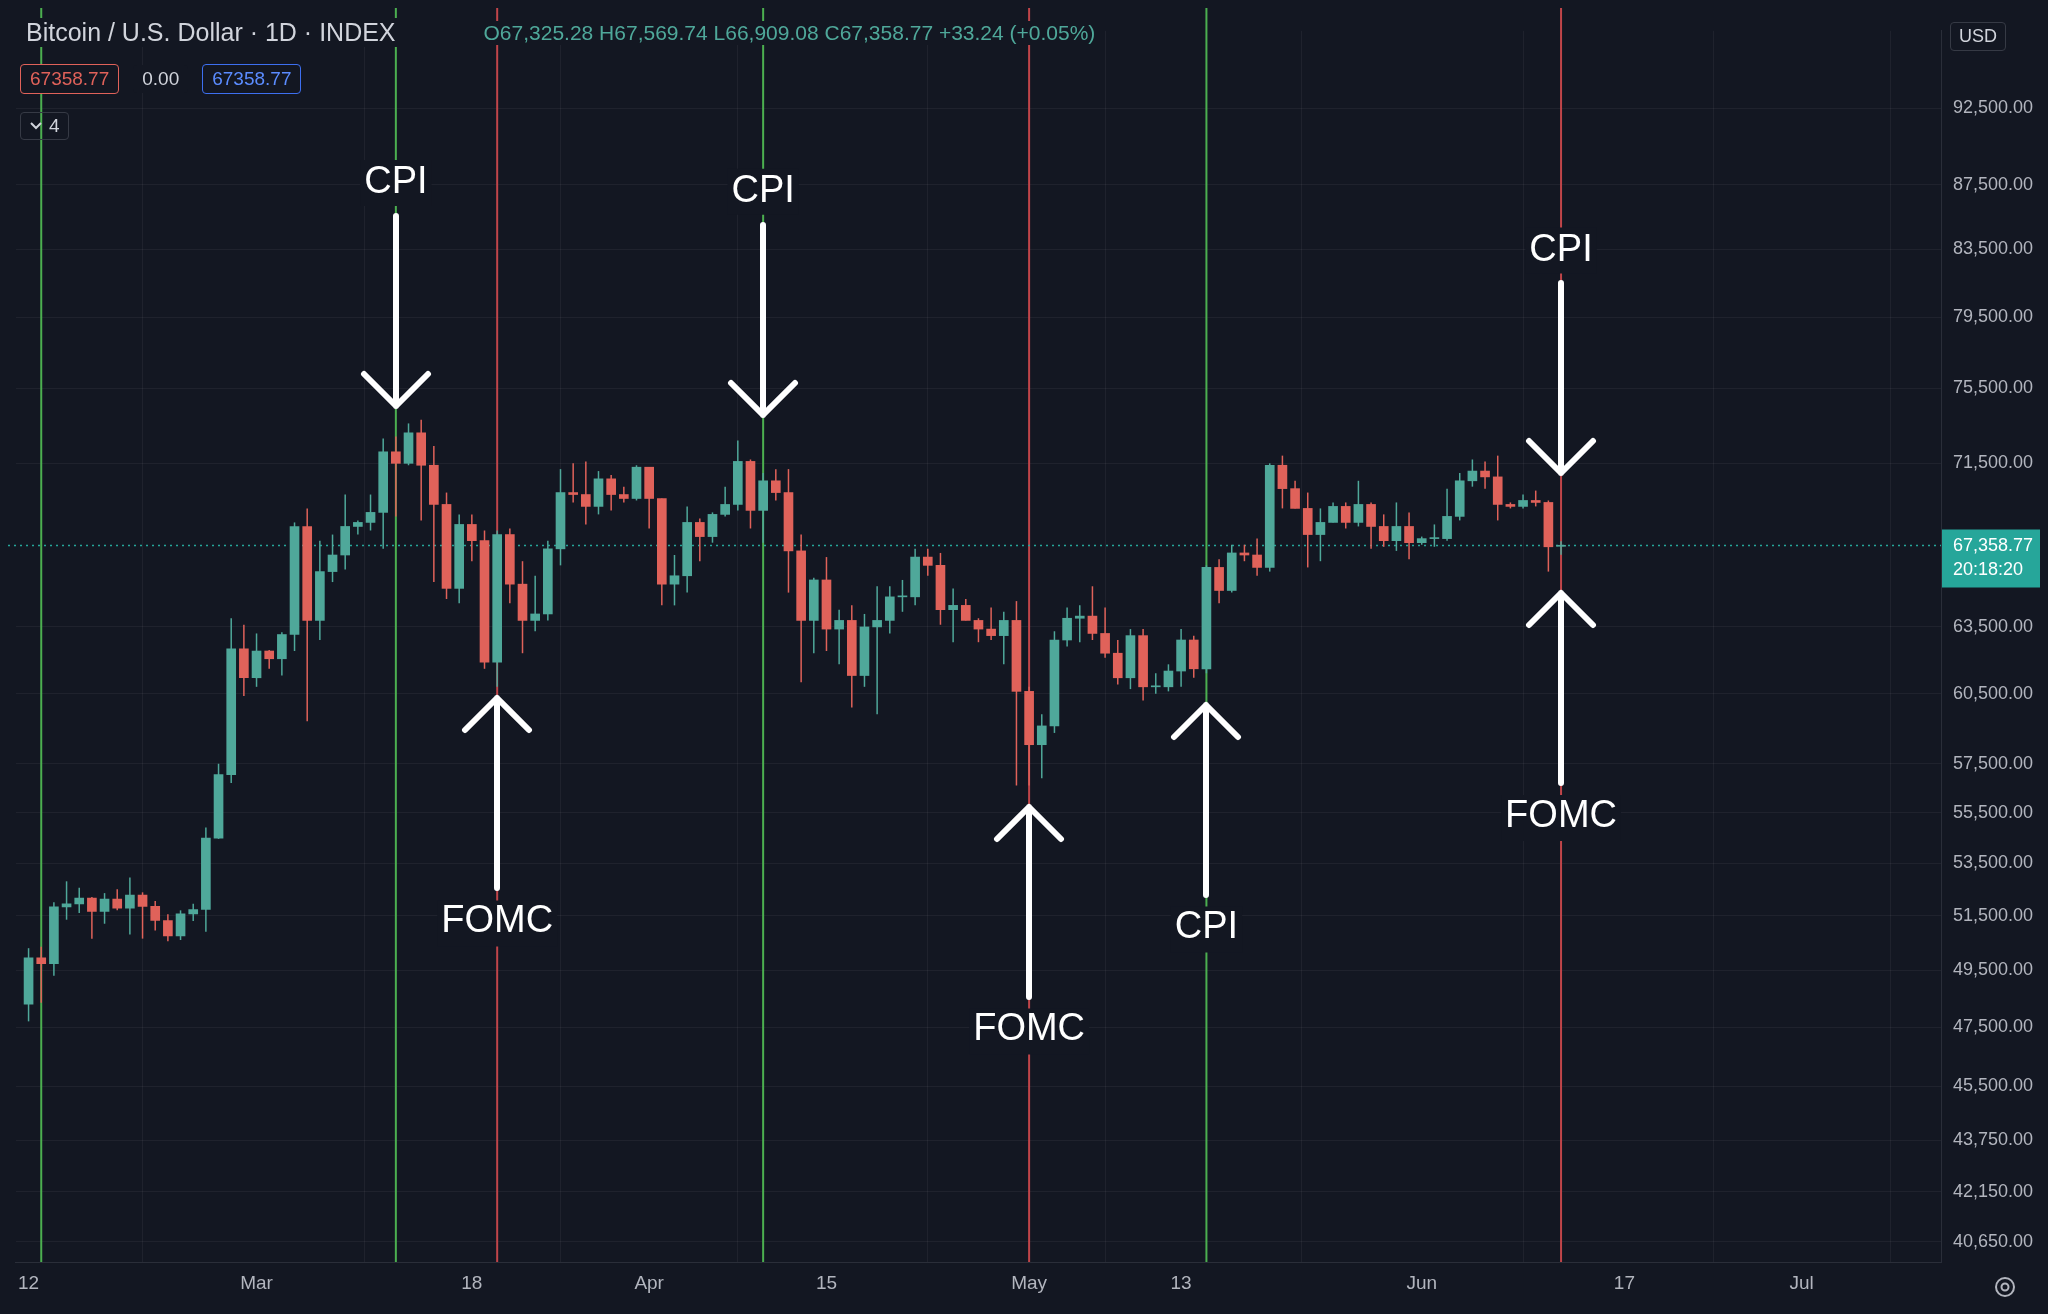  What do you see at coordinates (1624, 1282) in the screenshot?
I see `x-tick-label: 17` at bounding box center [1624, 1282].